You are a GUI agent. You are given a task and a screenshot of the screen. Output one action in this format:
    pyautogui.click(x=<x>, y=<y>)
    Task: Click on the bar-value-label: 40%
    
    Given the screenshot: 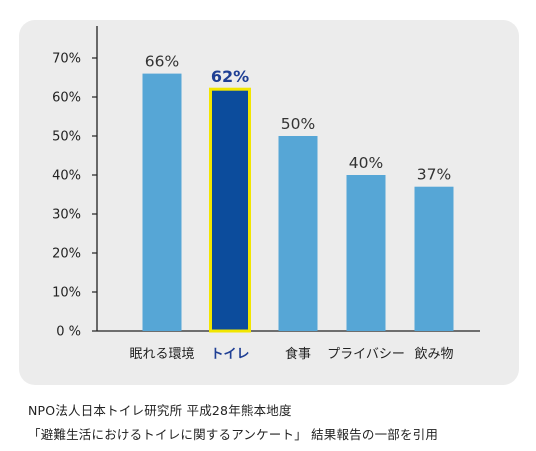 What is the action you would take?
    pyautogui.click(x=366, y=163)
    